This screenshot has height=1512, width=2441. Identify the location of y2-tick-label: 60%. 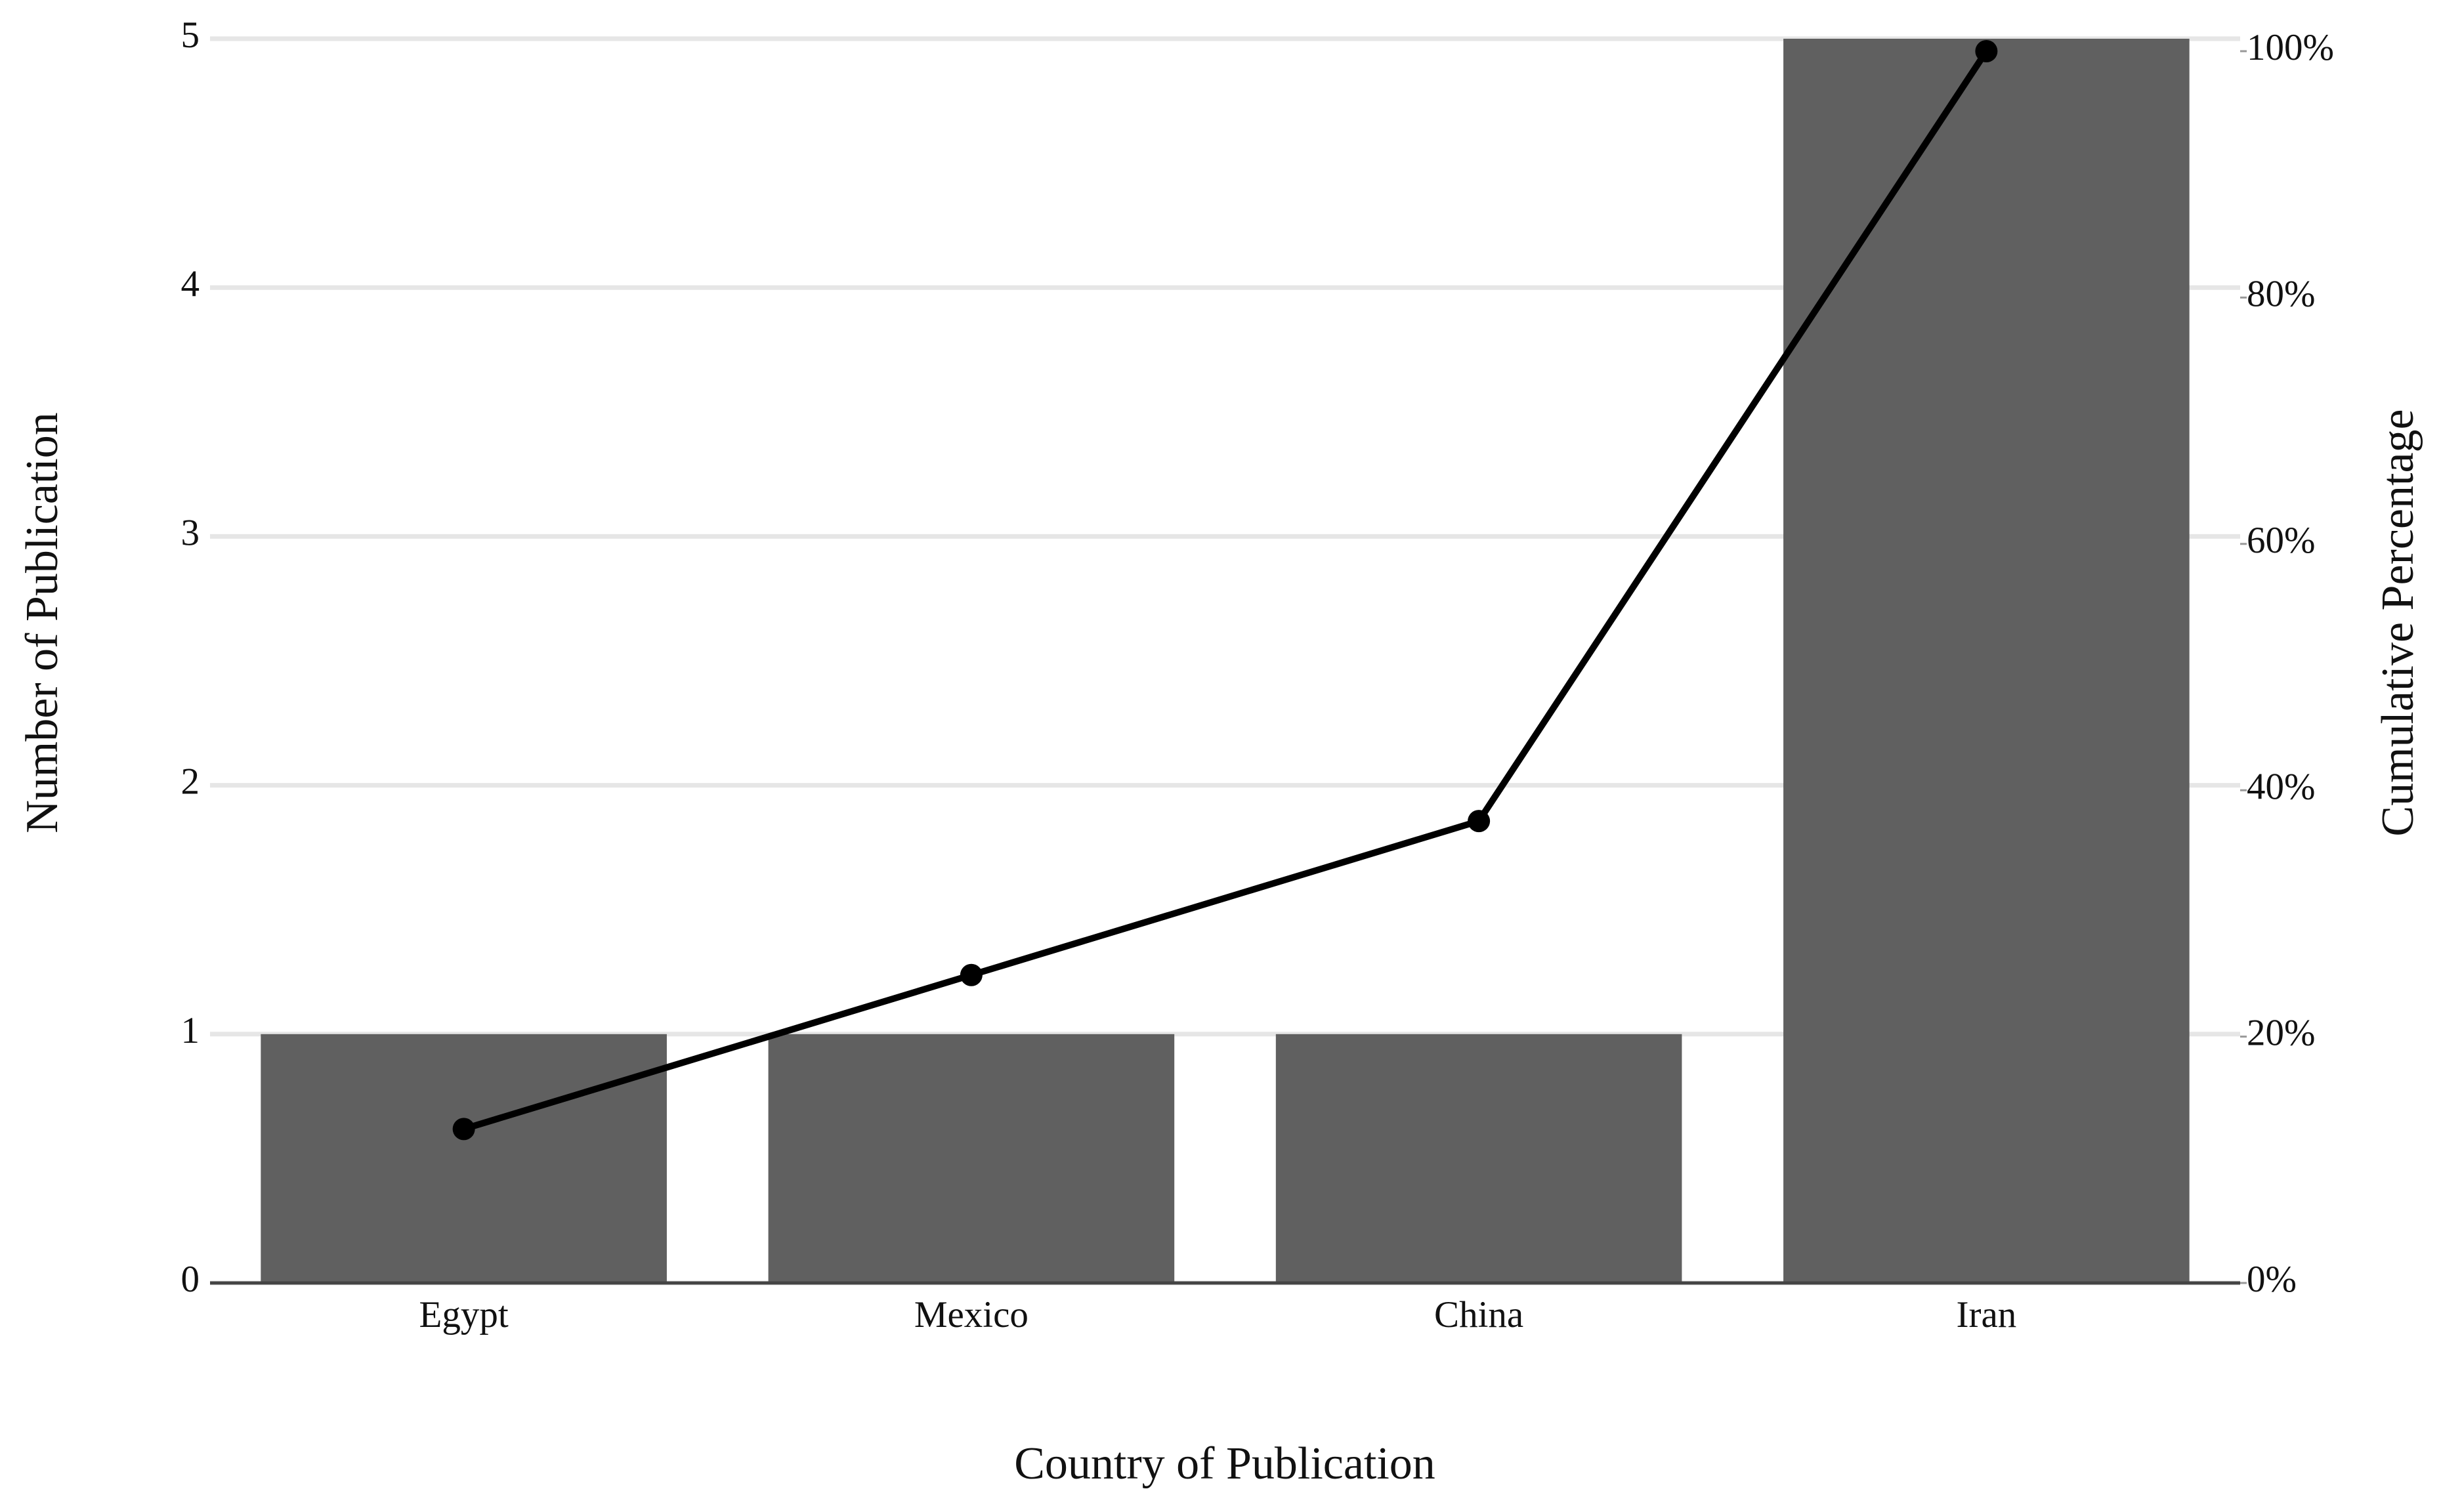
(2281, 540).